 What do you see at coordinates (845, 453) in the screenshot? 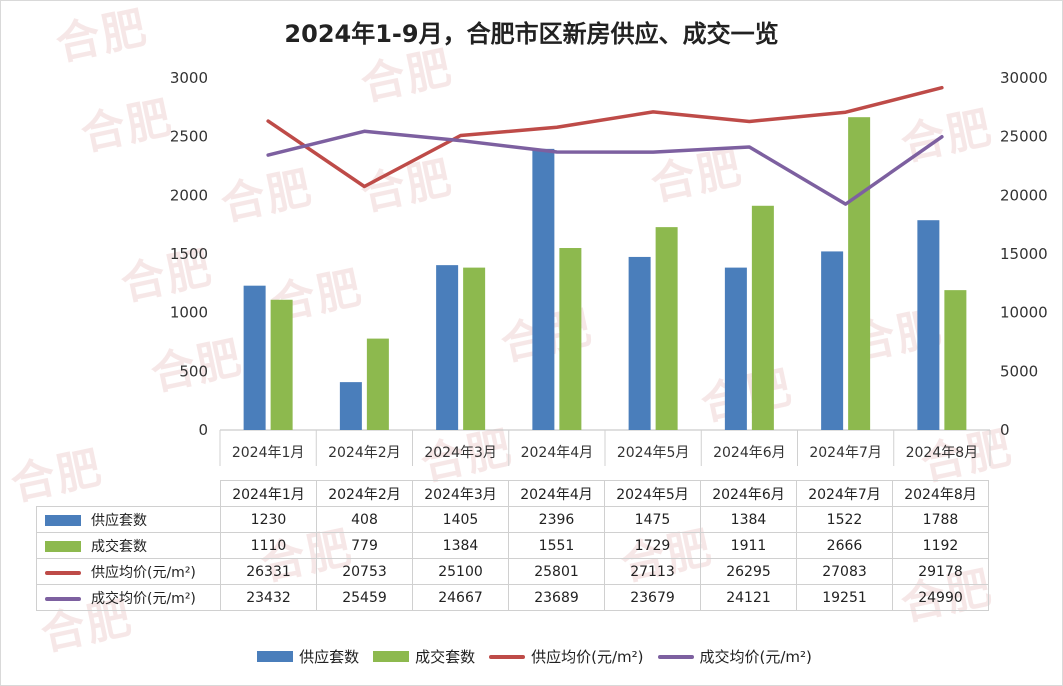
I see `x-axis-tick-label: 2024年7月` at bounding box center [845, 453].